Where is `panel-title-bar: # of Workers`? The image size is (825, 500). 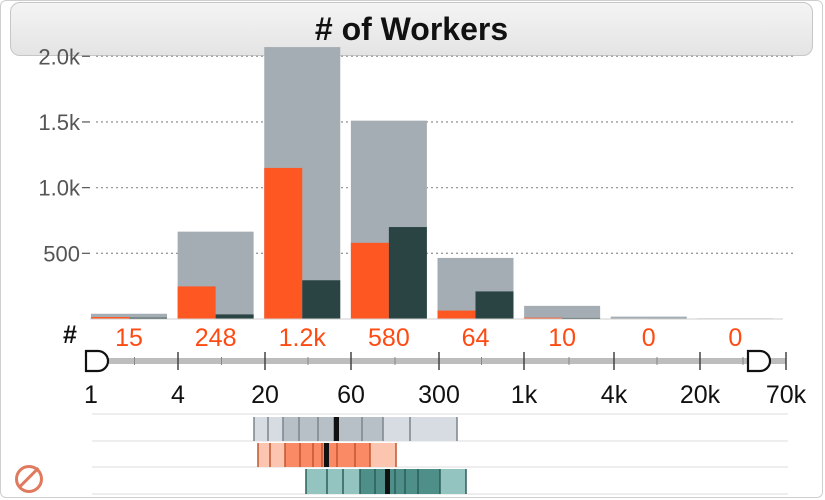 panel-title-bar: # of Workers is located at coordinates (411, 29).